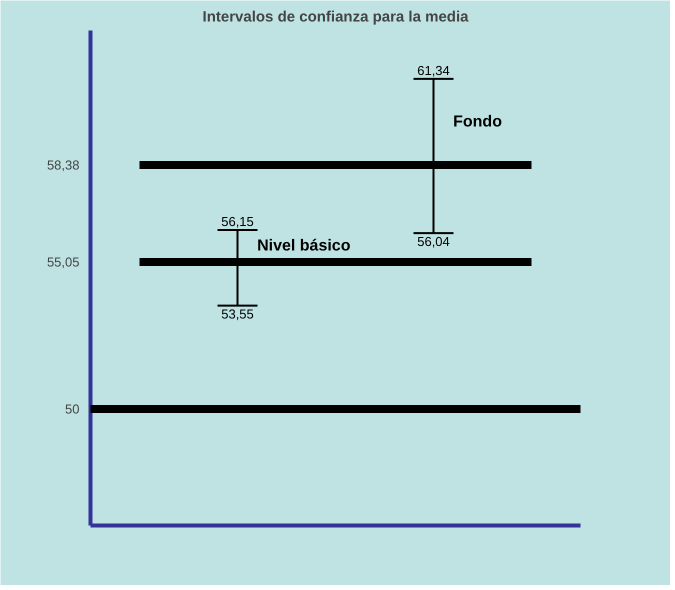 The image size is (675, 590). I want to click on y-tick-label: 58,38, so click(63, 165).